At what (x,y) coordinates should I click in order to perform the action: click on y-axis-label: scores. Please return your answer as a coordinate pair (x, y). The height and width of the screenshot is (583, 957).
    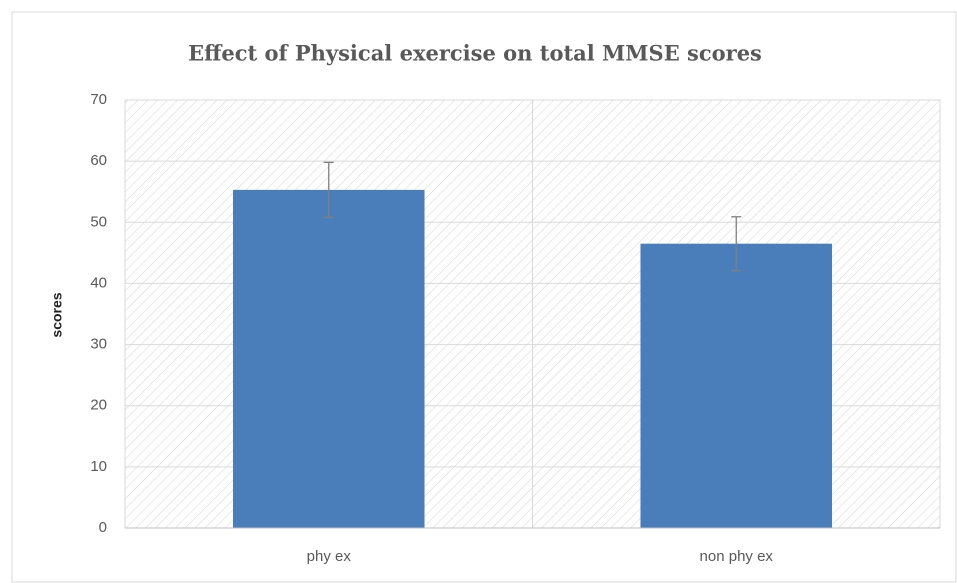
    Looking at the image, I should click on (57, 314).